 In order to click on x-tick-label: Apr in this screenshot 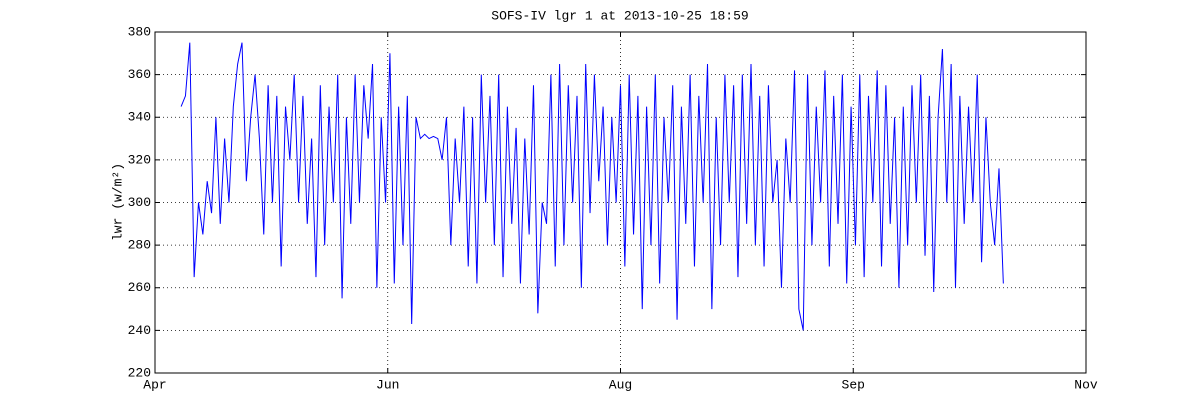, I will do `click(154, 384)`.